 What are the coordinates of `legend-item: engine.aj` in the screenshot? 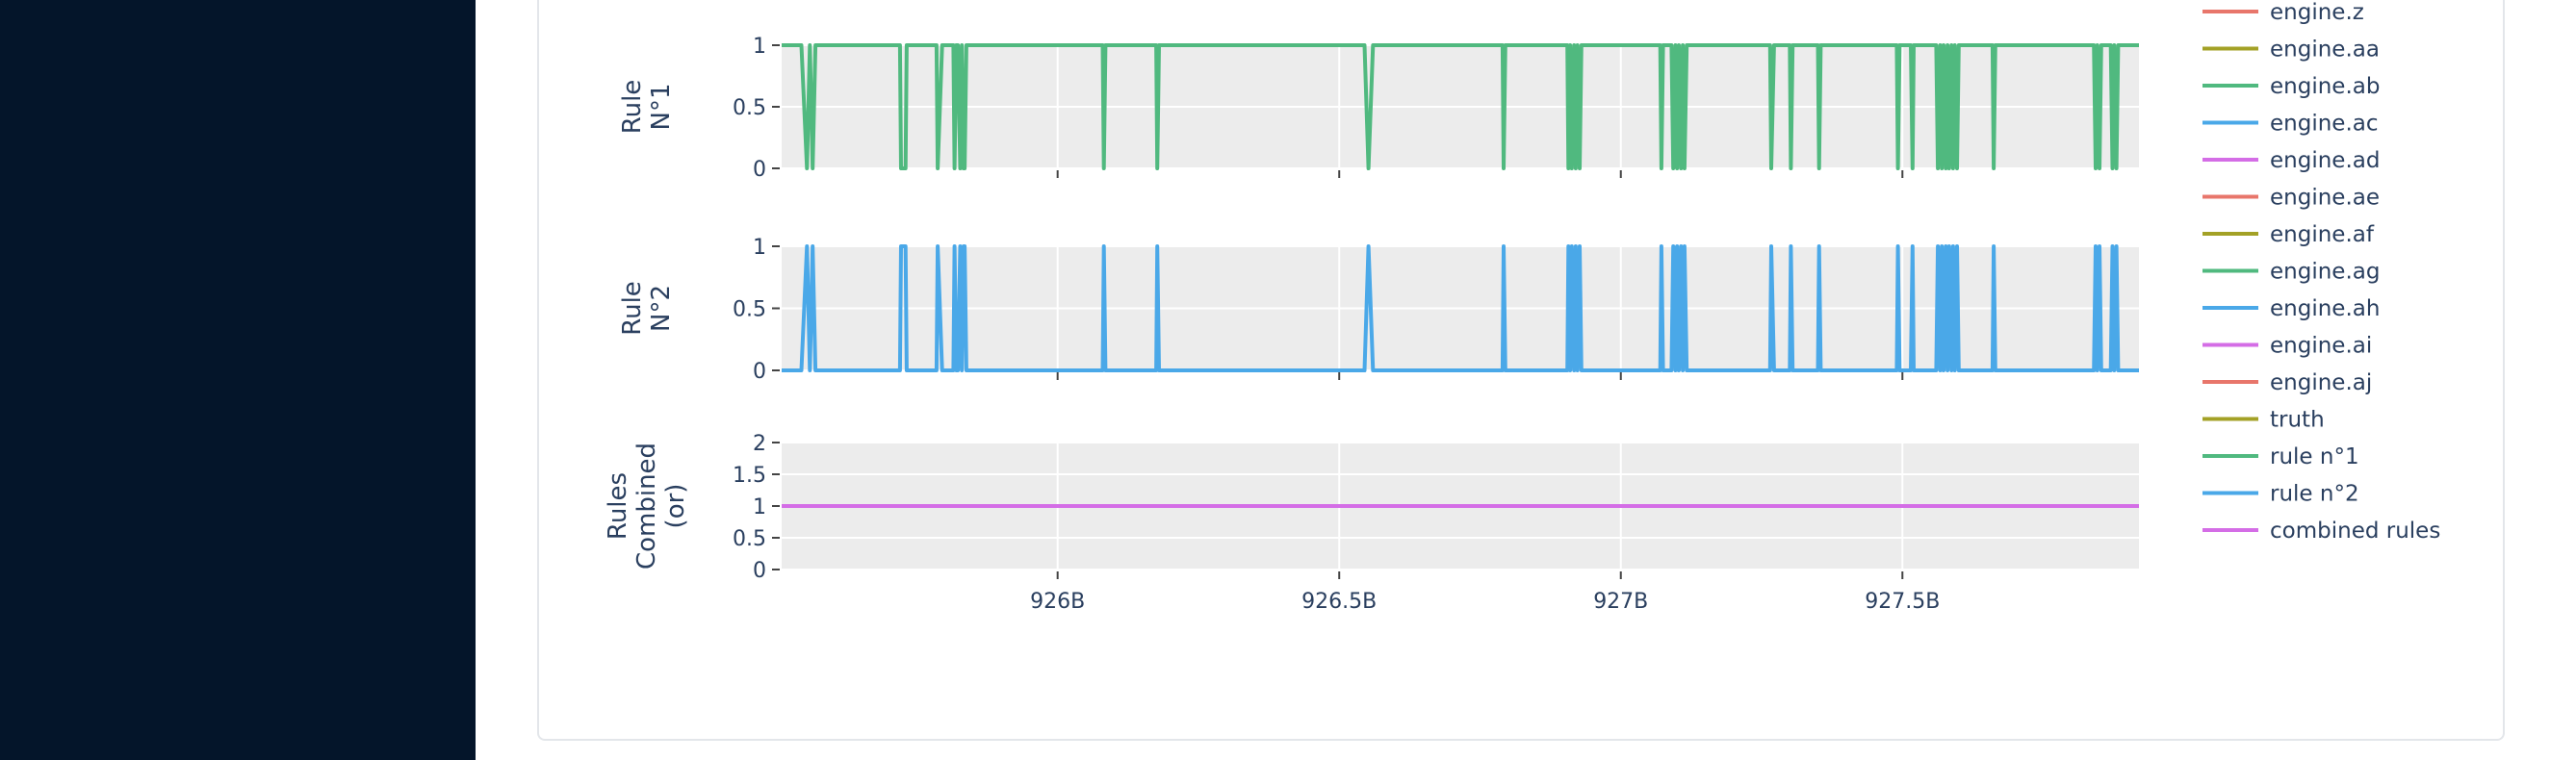 It's located at (2287, 382).